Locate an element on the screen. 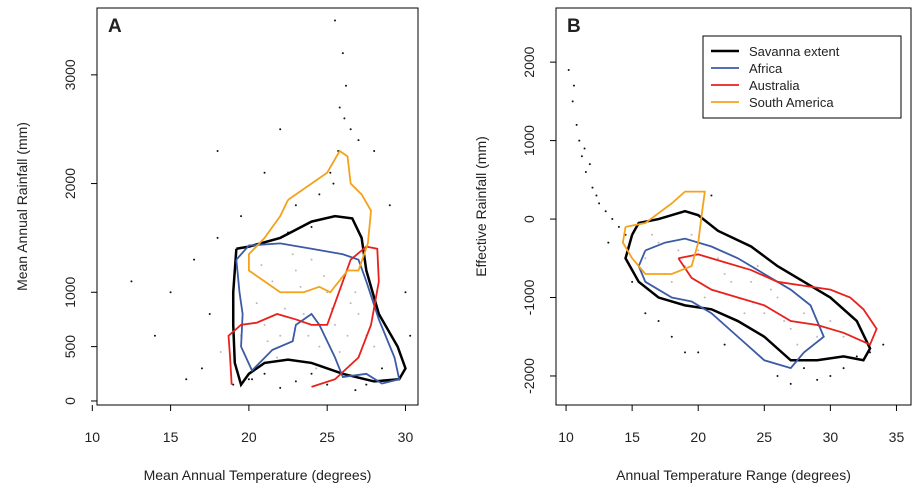  x-axis-label: Mean Annual Temperature (degrees) is located at coordinates (258, 475).